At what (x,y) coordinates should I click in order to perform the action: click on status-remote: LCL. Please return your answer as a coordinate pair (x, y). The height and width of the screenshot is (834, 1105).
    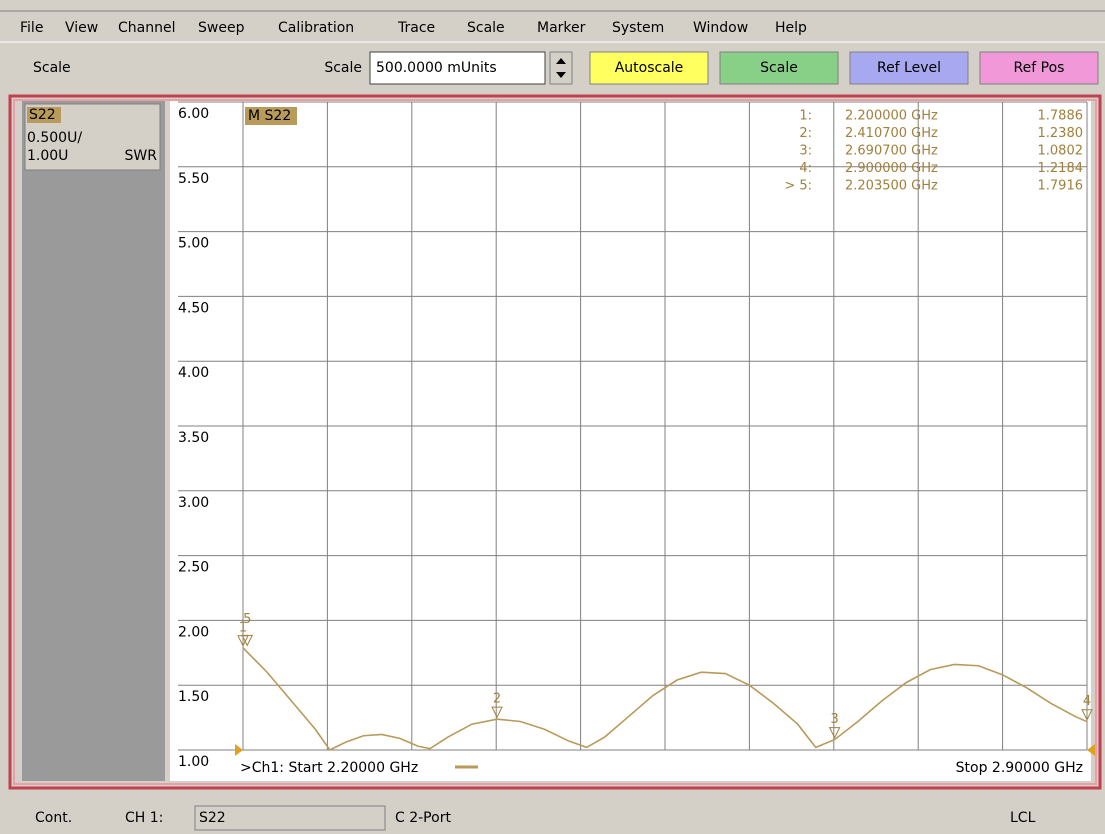
    Looking at the image, I should click on (1023, 818).